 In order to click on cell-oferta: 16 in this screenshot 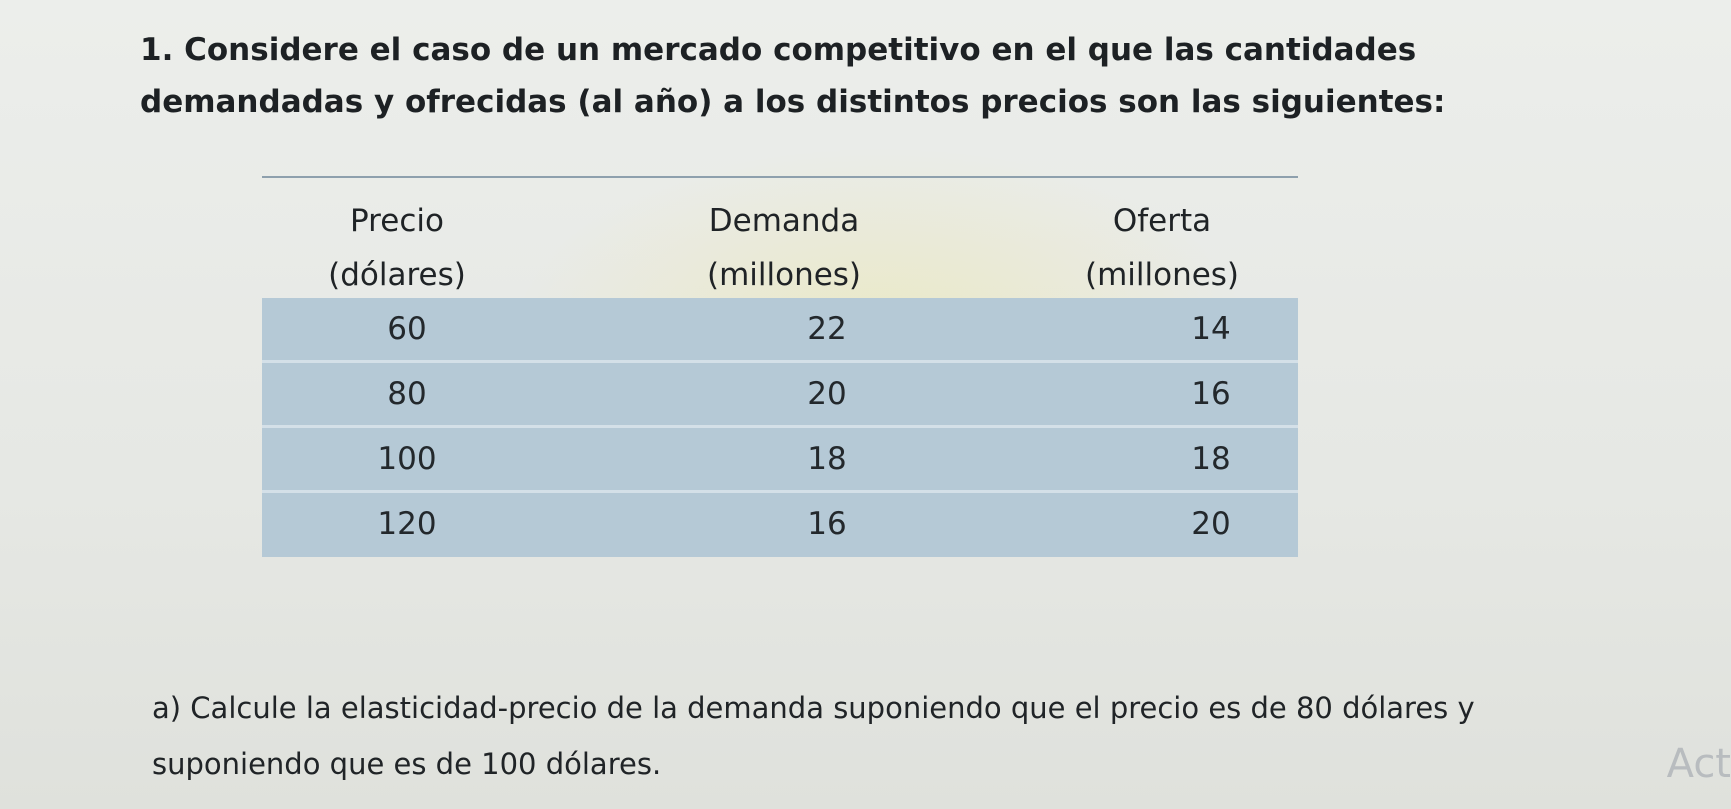, I will do `click(1211, 394)`.